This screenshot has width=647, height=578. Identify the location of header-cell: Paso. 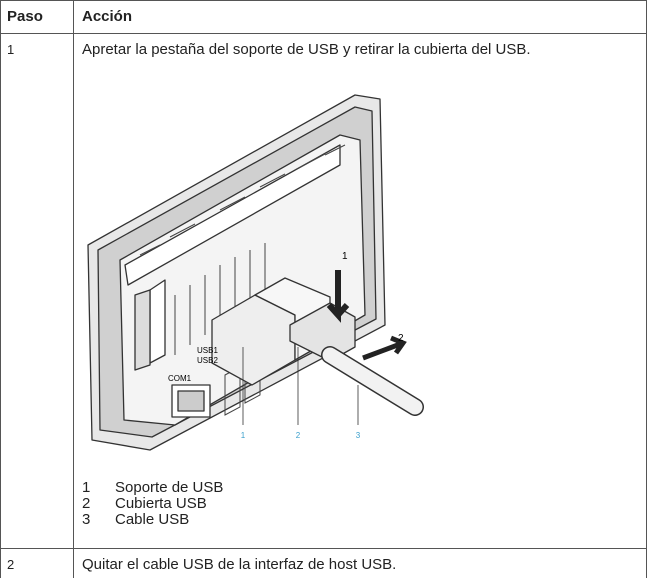
(25, 16).